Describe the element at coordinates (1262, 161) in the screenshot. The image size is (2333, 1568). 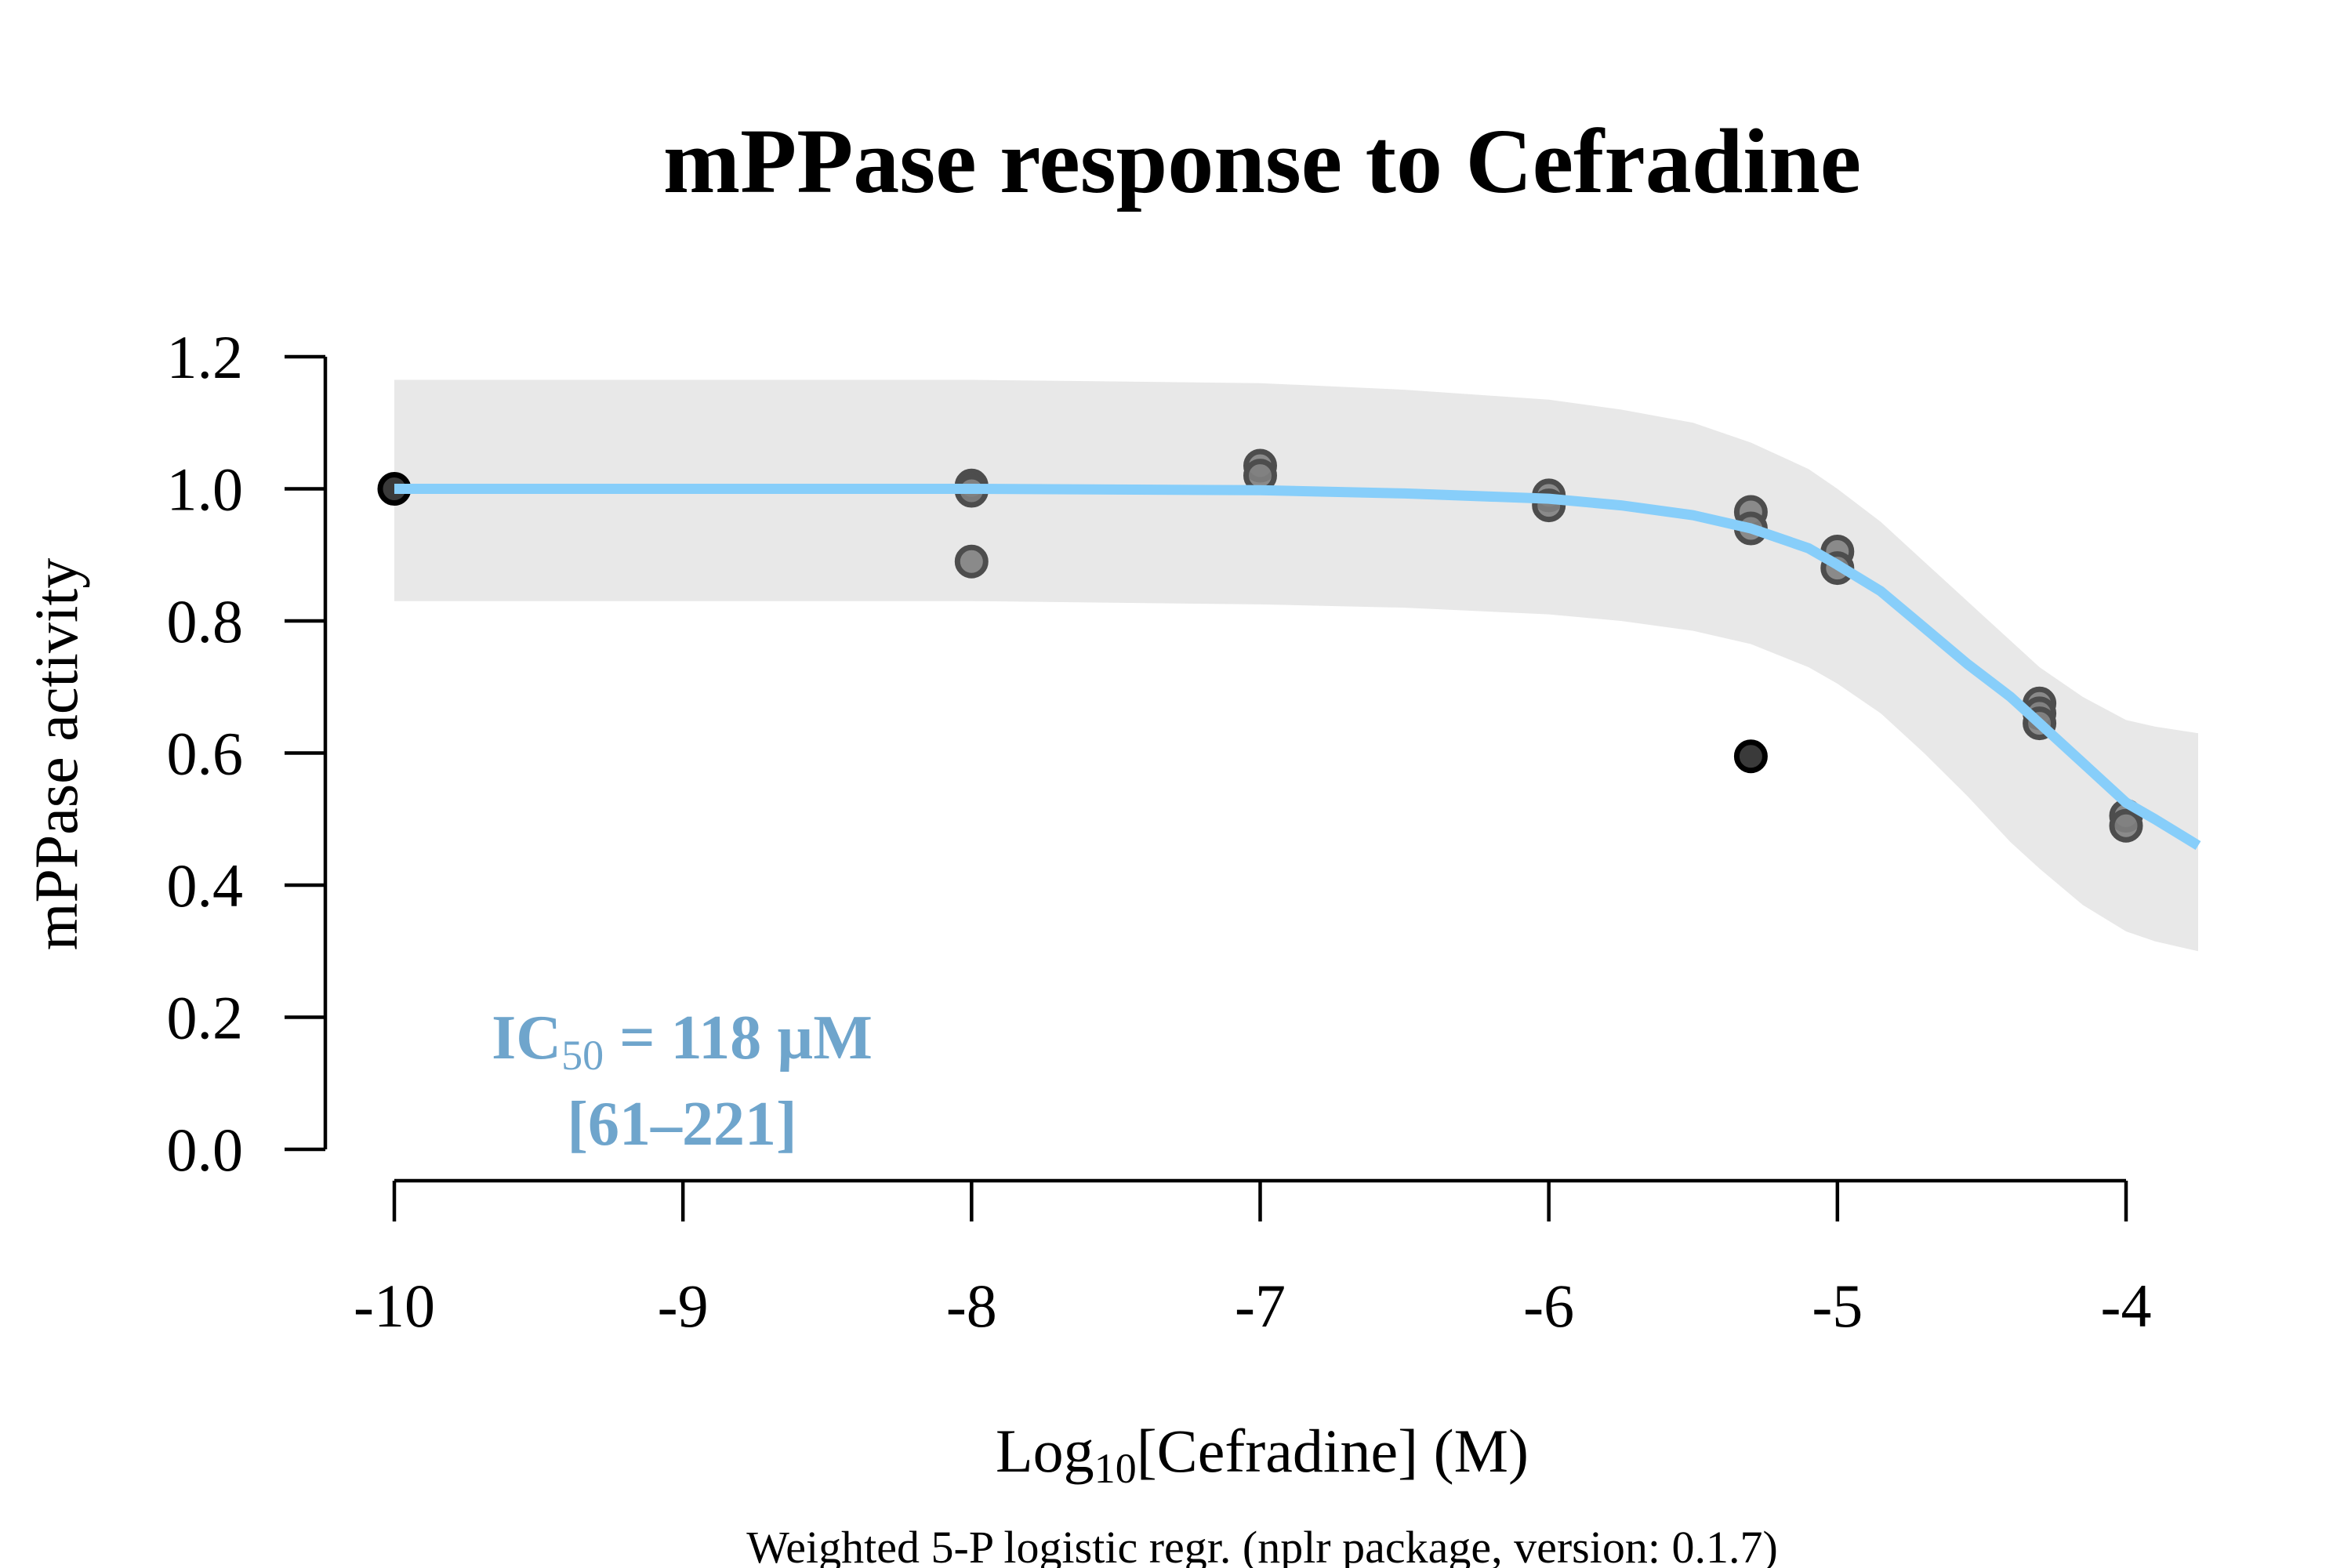
I see `chart-title: mPPase response to Cefradine` at that location.